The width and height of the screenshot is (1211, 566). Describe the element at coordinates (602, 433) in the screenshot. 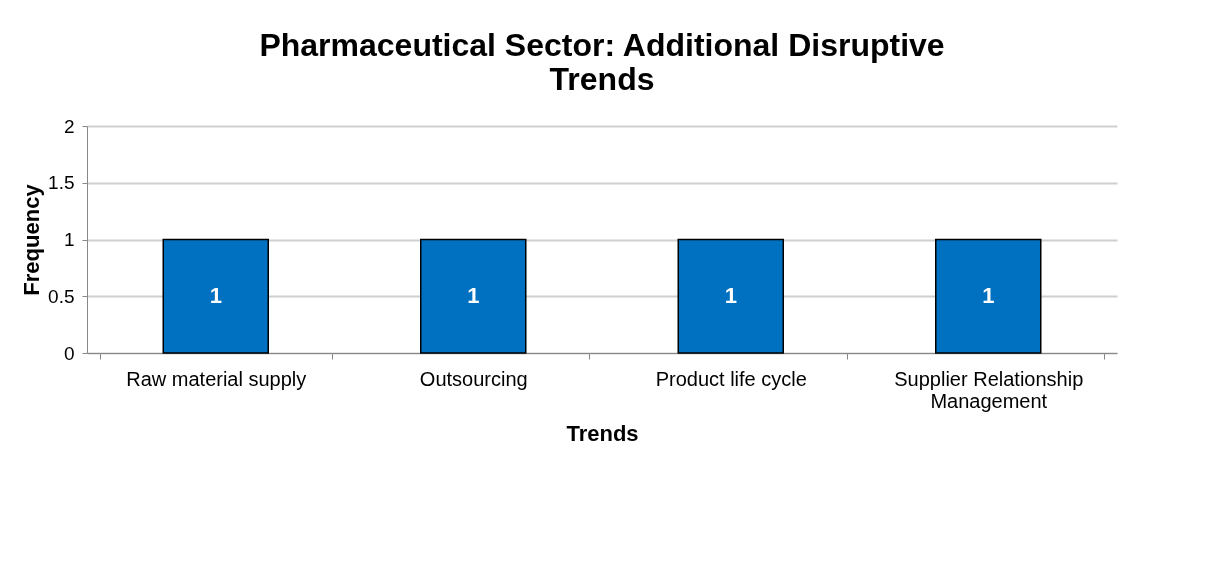

I see `x-axis-title: Trends` at that location.